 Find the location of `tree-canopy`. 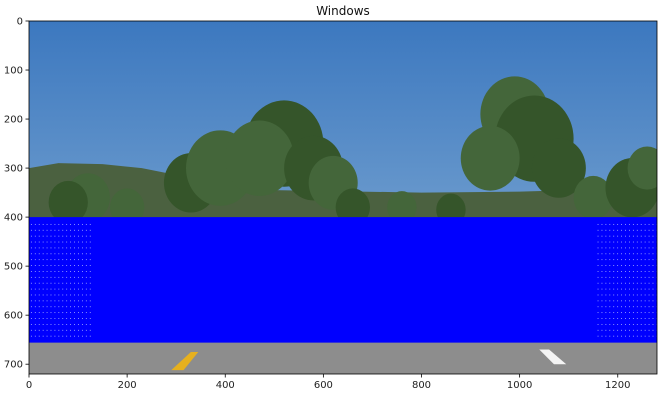

tree-canopy is located at coordinates (558, 168).